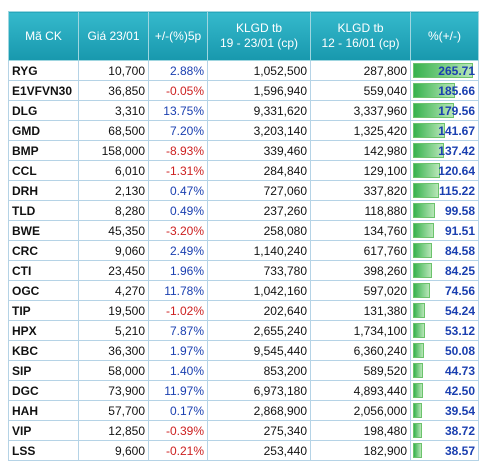 The width and height of the screenshot is (485, 465). I want to click on table-cell: 1,140,240, so click(259, 250).